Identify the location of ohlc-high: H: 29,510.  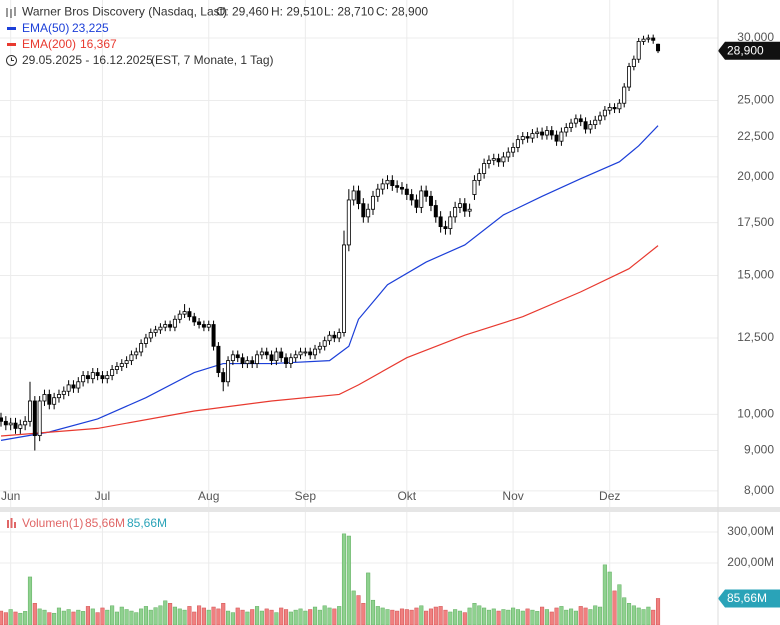
(297, 12).